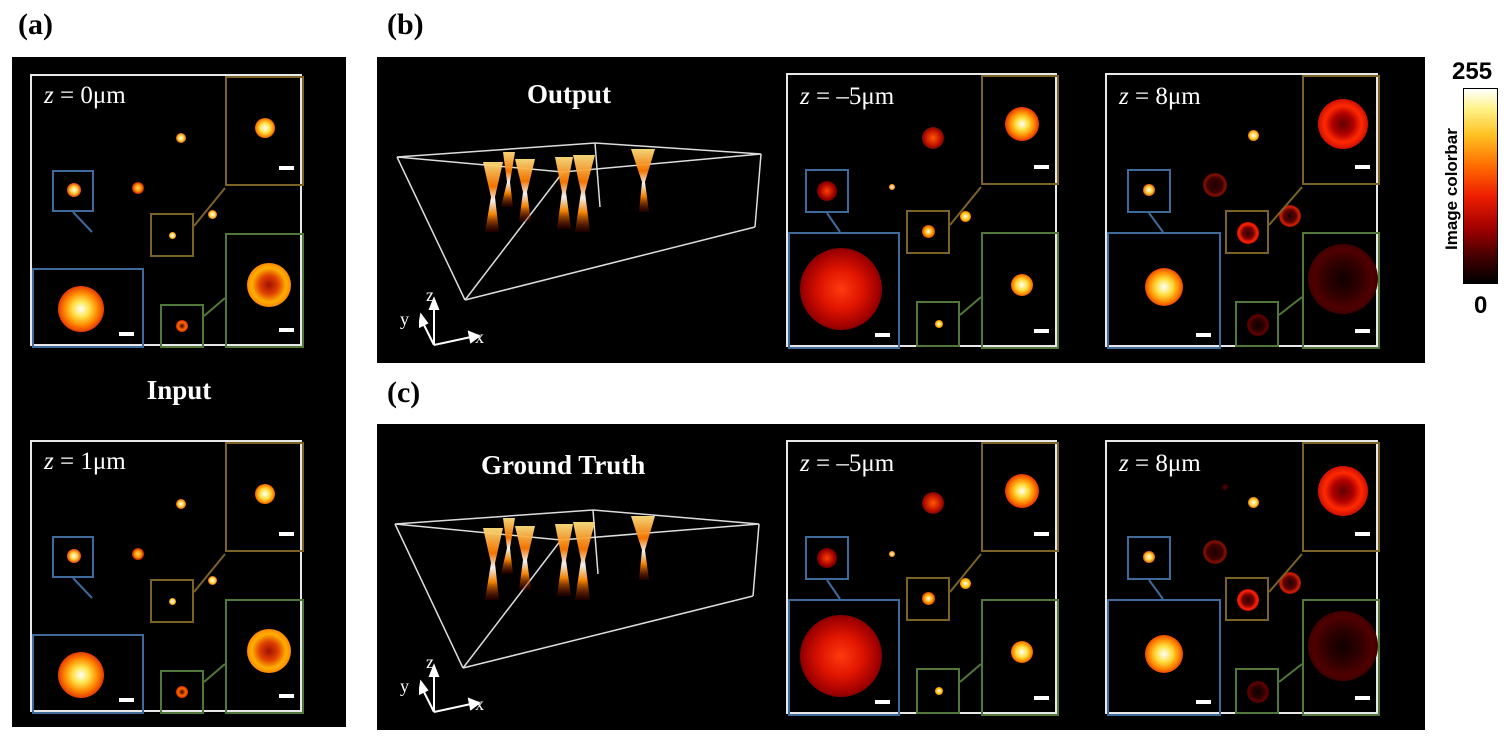 The image size is (1510, 741). I want to click on colorbar, so click(1480, 186).